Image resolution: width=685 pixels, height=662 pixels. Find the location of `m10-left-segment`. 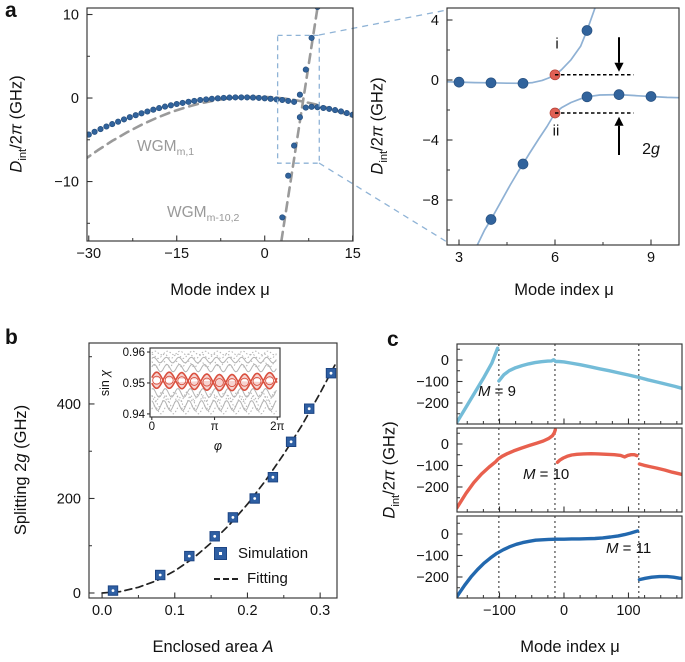

m10-left-segment is located at coordinates (507, 469).